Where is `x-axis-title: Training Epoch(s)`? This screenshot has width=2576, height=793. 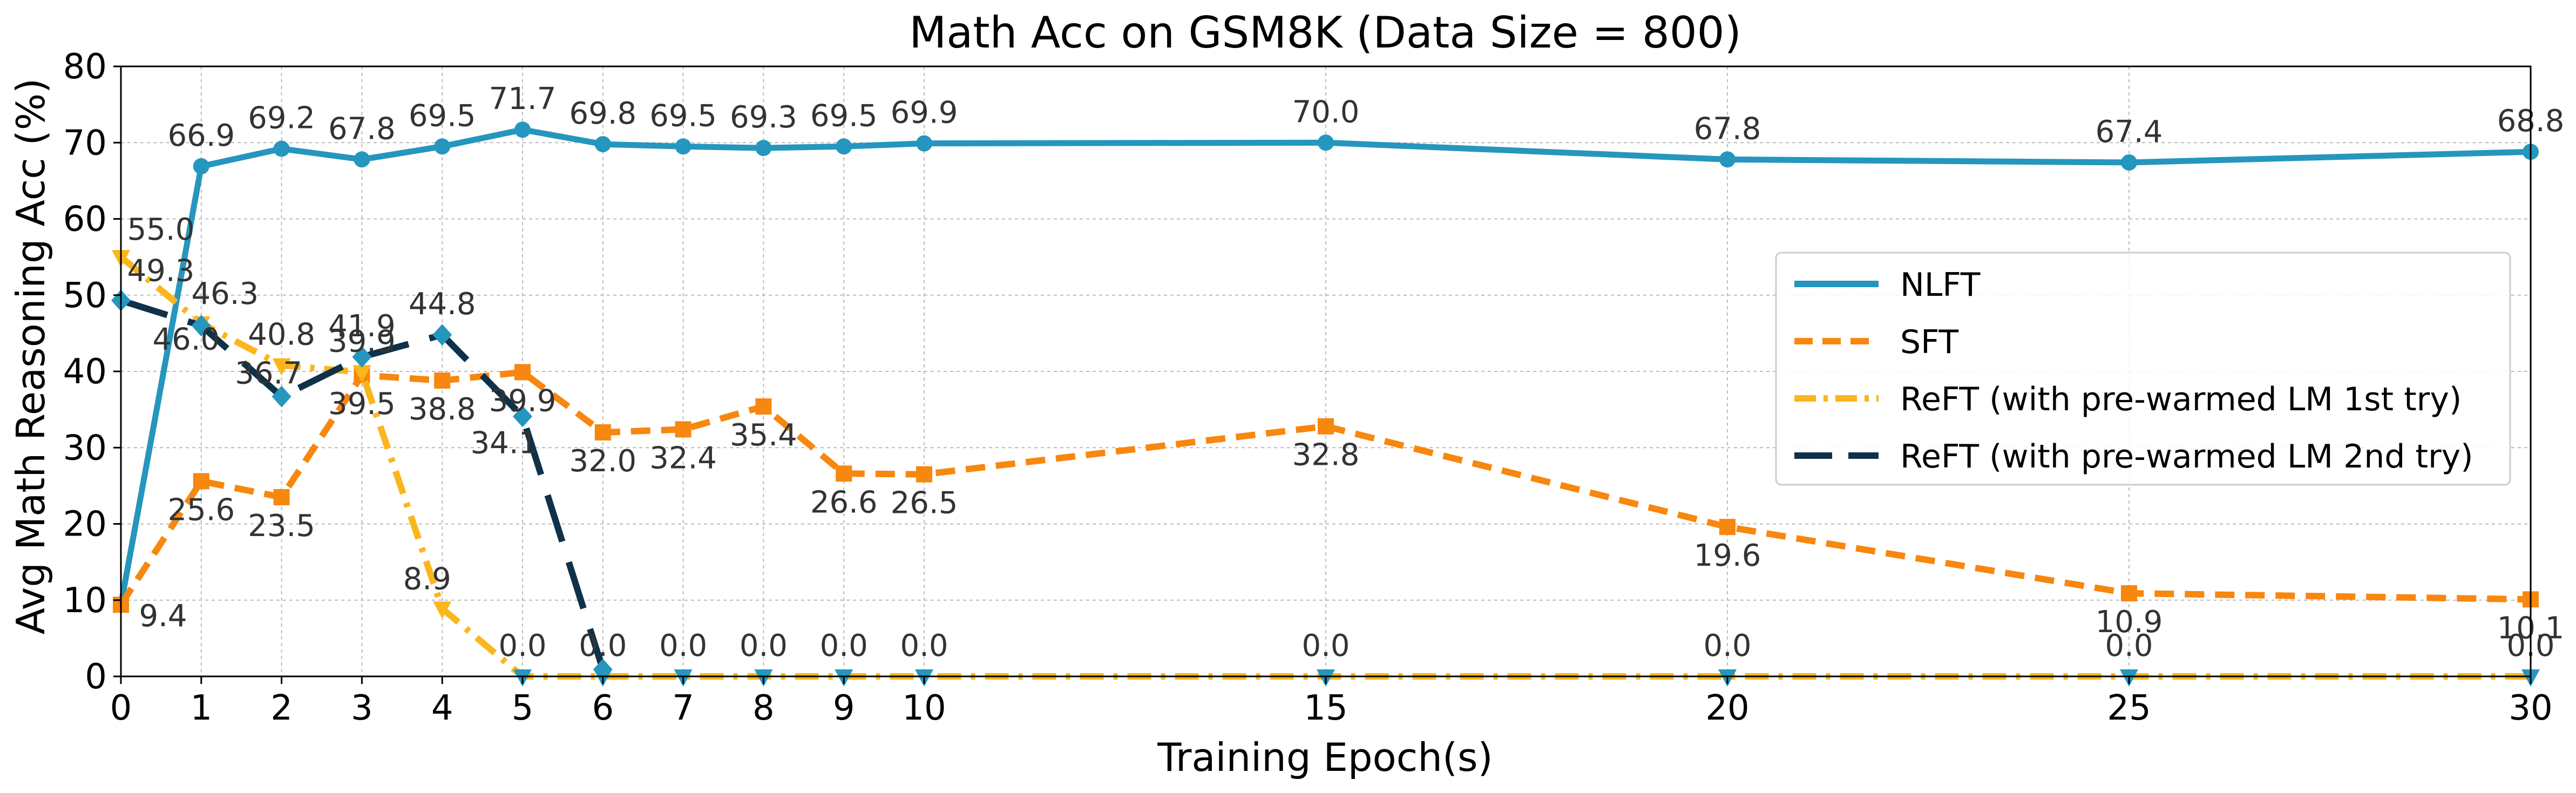
x-axis-title: Training Epoch(s) is located at coordinates (1325, 757).